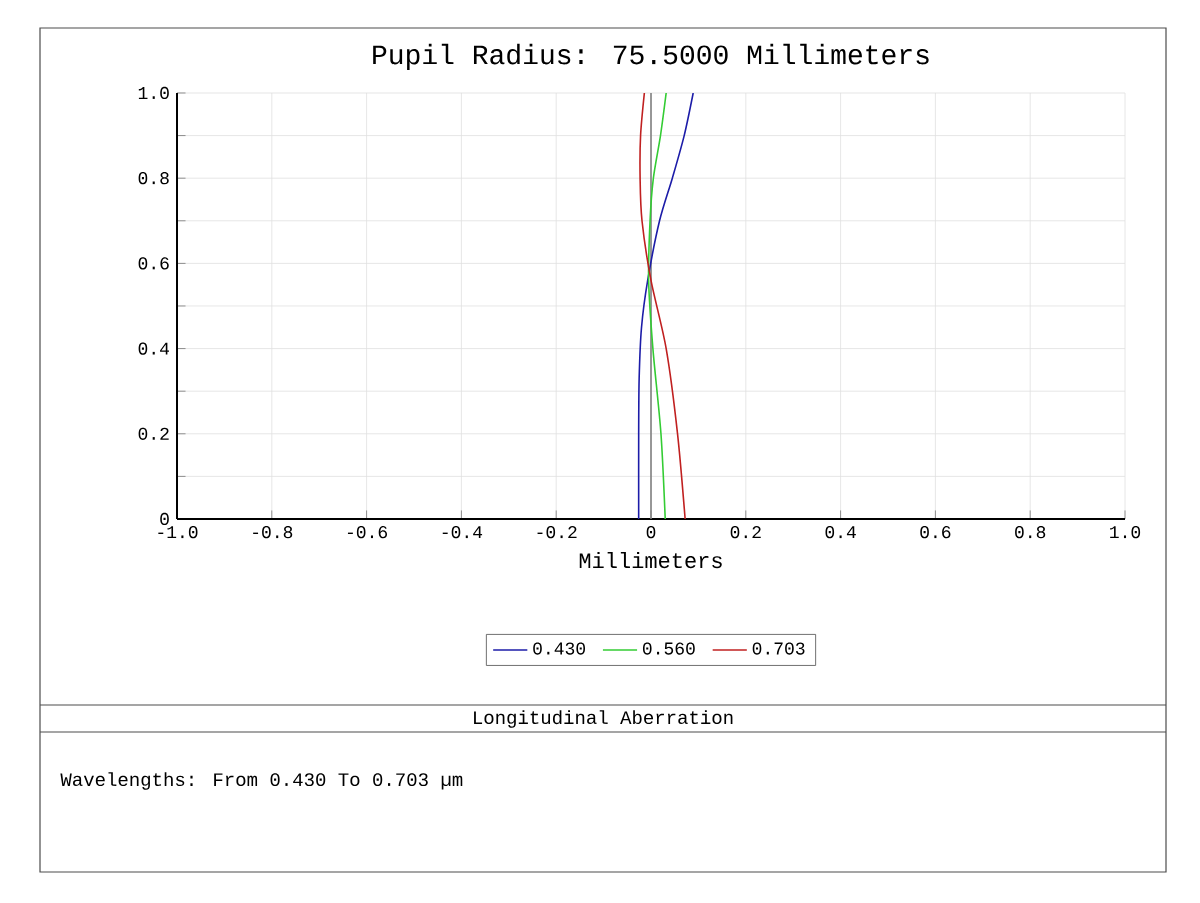 The image size is (1200, 903). Describe the element at coordinates (154, 348) in the screenshot. I see `y-tick-label: 0.4` at that location.